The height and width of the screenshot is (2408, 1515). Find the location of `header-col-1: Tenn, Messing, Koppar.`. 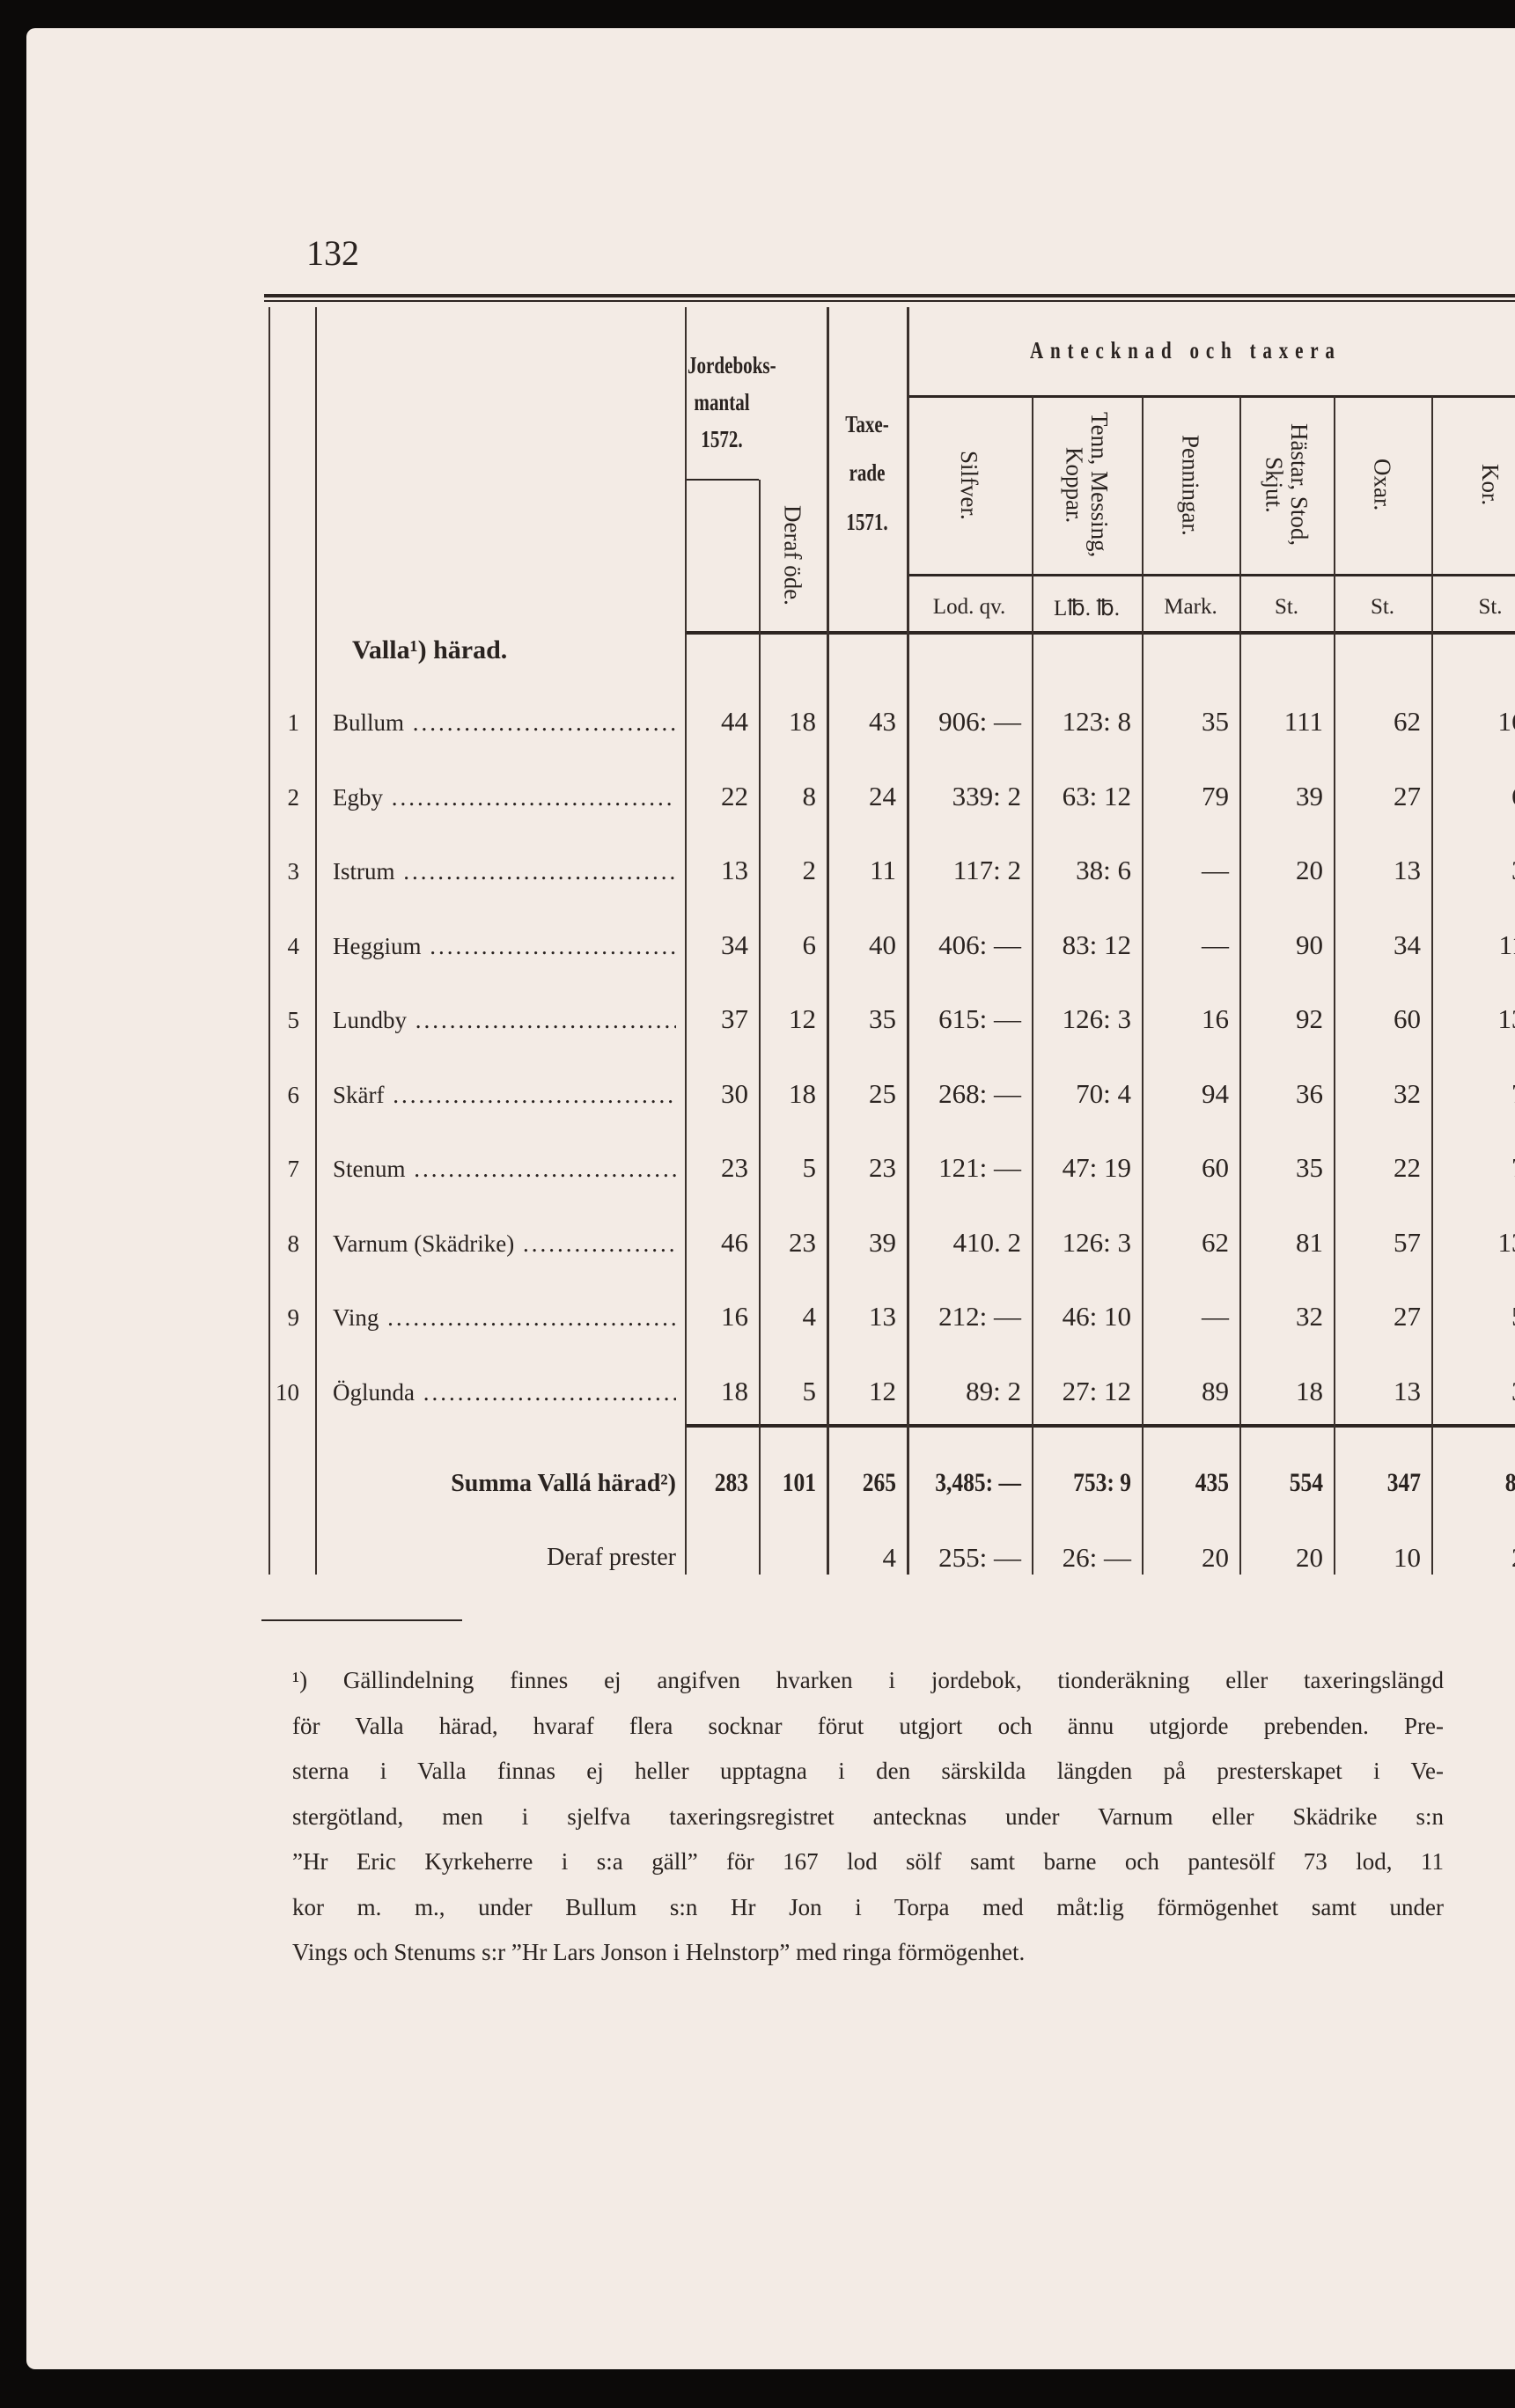

header-col-1: Tenn, Messing, Koppar. is located at coordinates (1087, 485).